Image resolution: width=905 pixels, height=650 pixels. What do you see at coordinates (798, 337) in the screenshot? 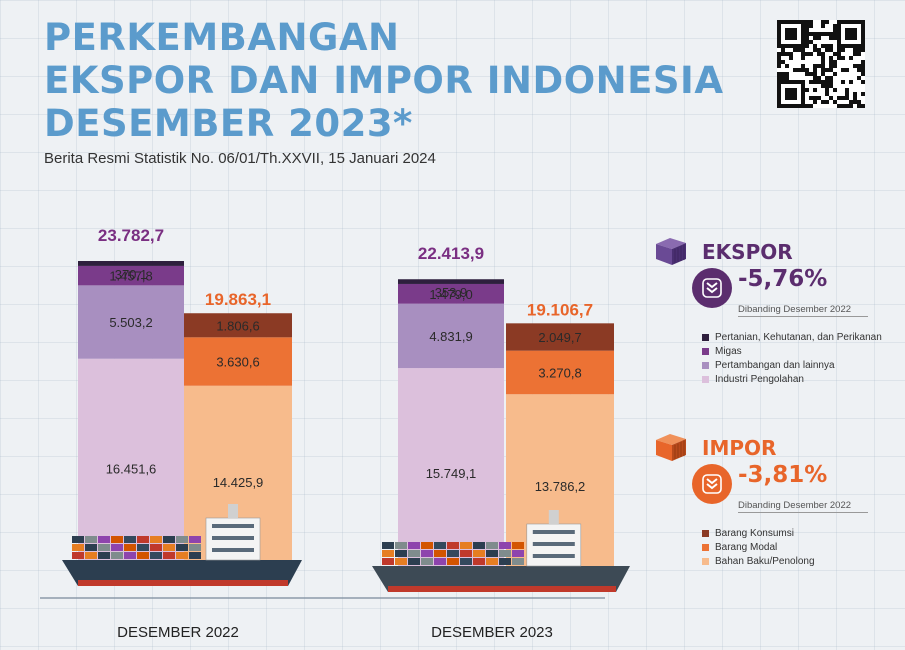
I see `legend-label: Pertanian, Kehutanan, dan Perikanan` at bounding box center [798, 337].